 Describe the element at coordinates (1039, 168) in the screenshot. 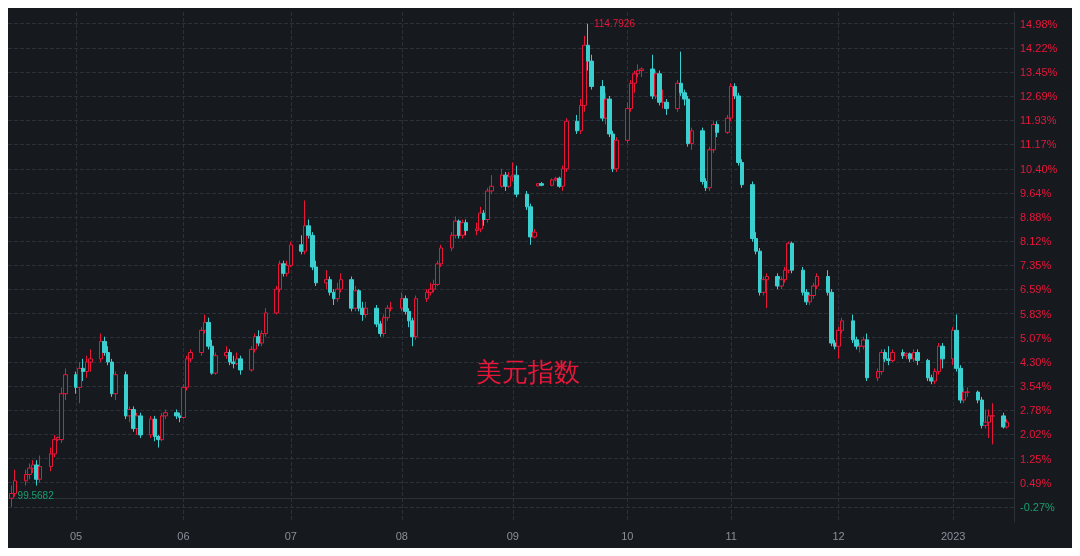

I see `y-tick-label: 10.40%` at that location.